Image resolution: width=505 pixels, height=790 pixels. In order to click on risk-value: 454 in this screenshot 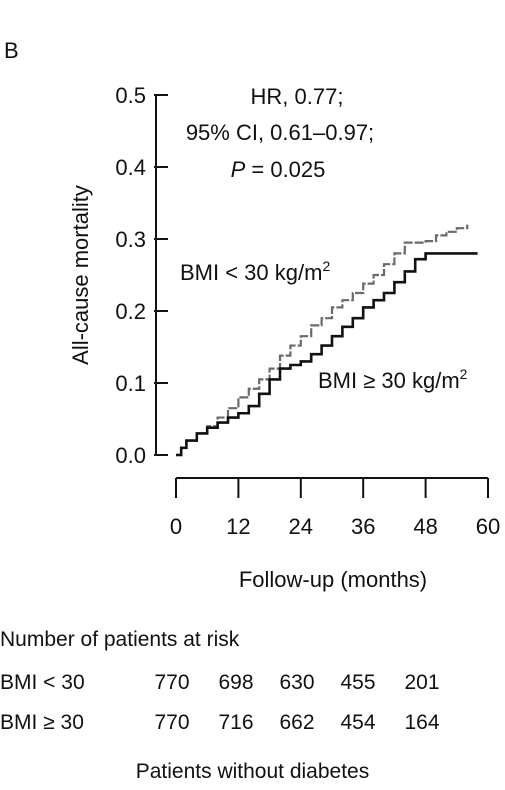, I will do `click(358, 722)`.